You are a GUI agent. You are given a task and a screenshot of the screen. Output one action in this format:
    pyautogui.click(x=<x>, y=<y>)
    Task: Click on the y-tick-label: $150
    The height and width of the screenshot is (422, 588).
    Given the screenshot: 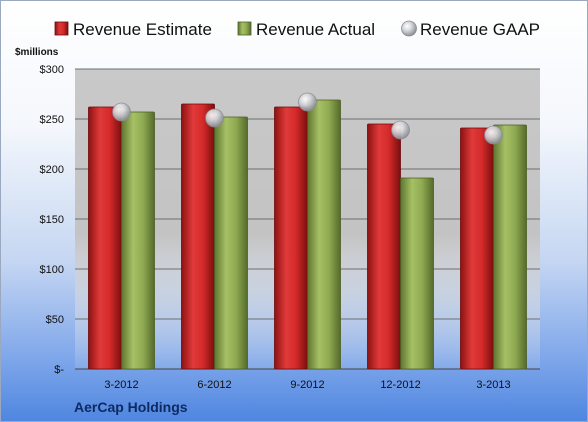 What is the action you would take?
    pyautogui.click(x=52, y=220)
    